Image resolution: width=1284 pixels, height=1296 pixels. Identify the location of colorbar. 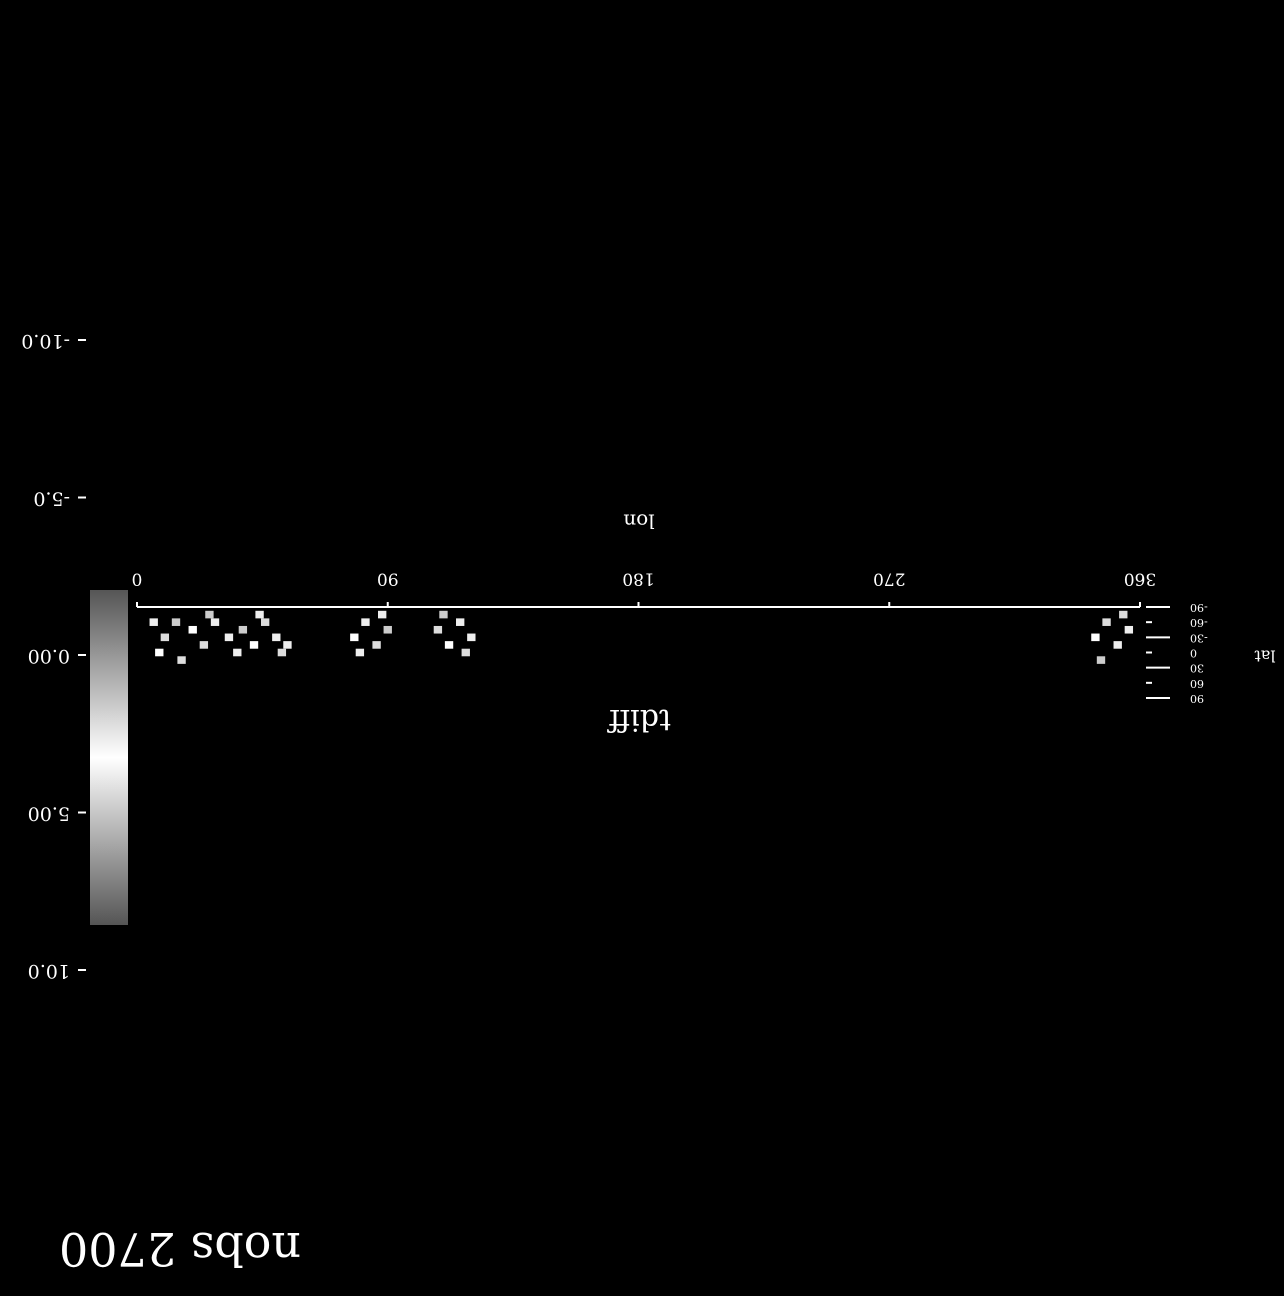
(109, 757).